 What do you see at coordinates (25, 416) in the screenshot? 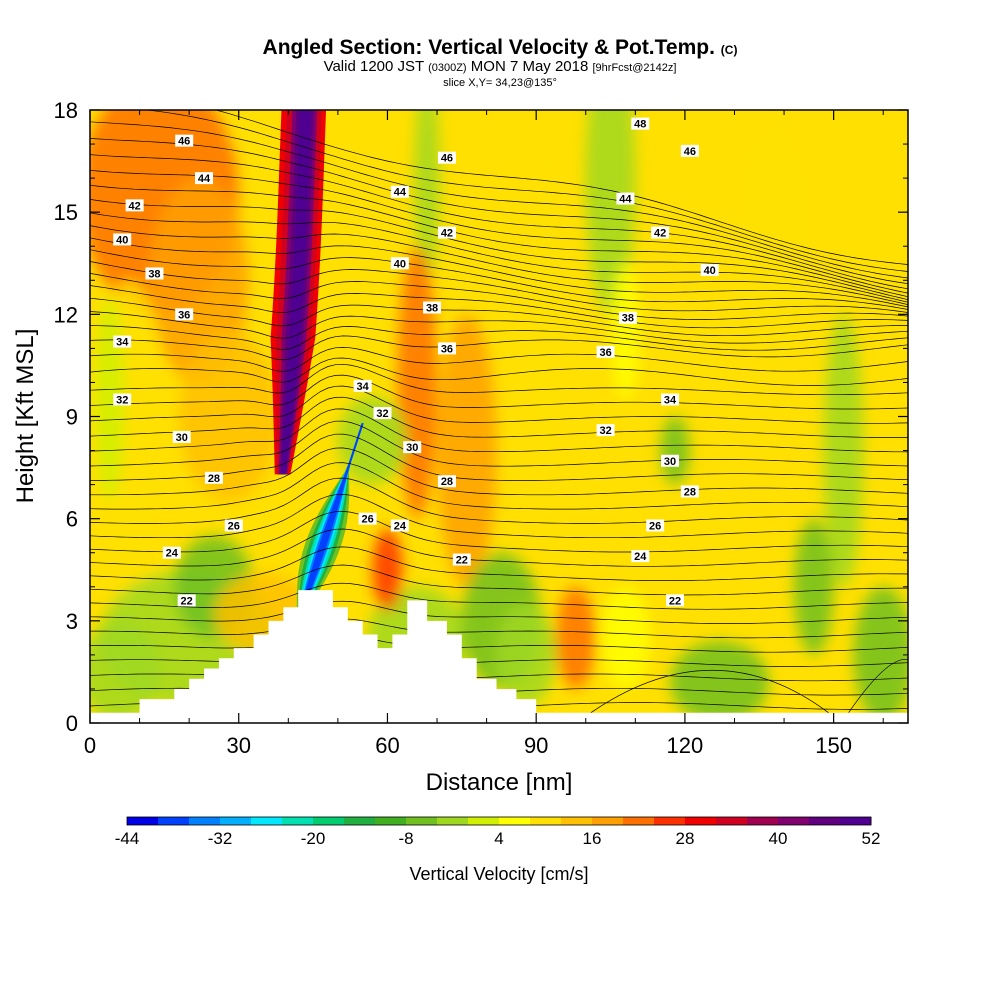
I see `y-axis-label: Height [Kft MSL]` at bounding box center [25, 416].